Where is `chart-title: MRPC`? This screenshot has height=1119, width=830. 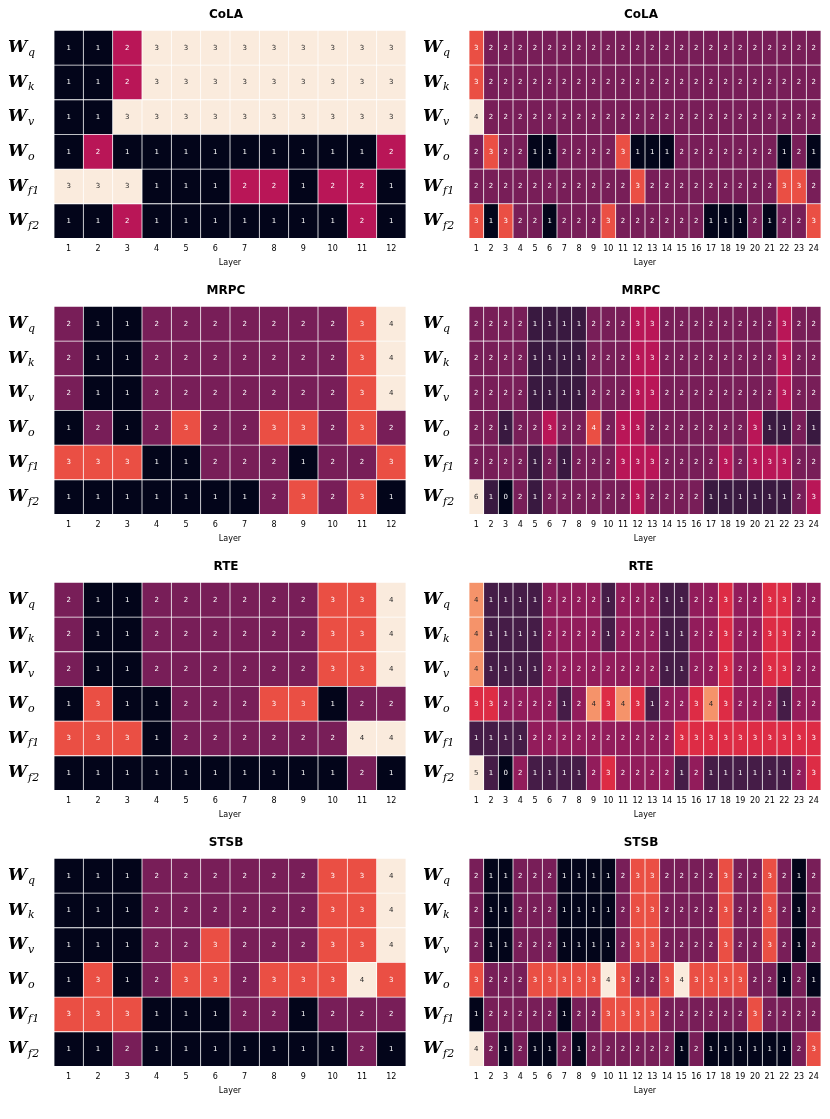
chart-title: MRPC is located at coordinates (641, 290).